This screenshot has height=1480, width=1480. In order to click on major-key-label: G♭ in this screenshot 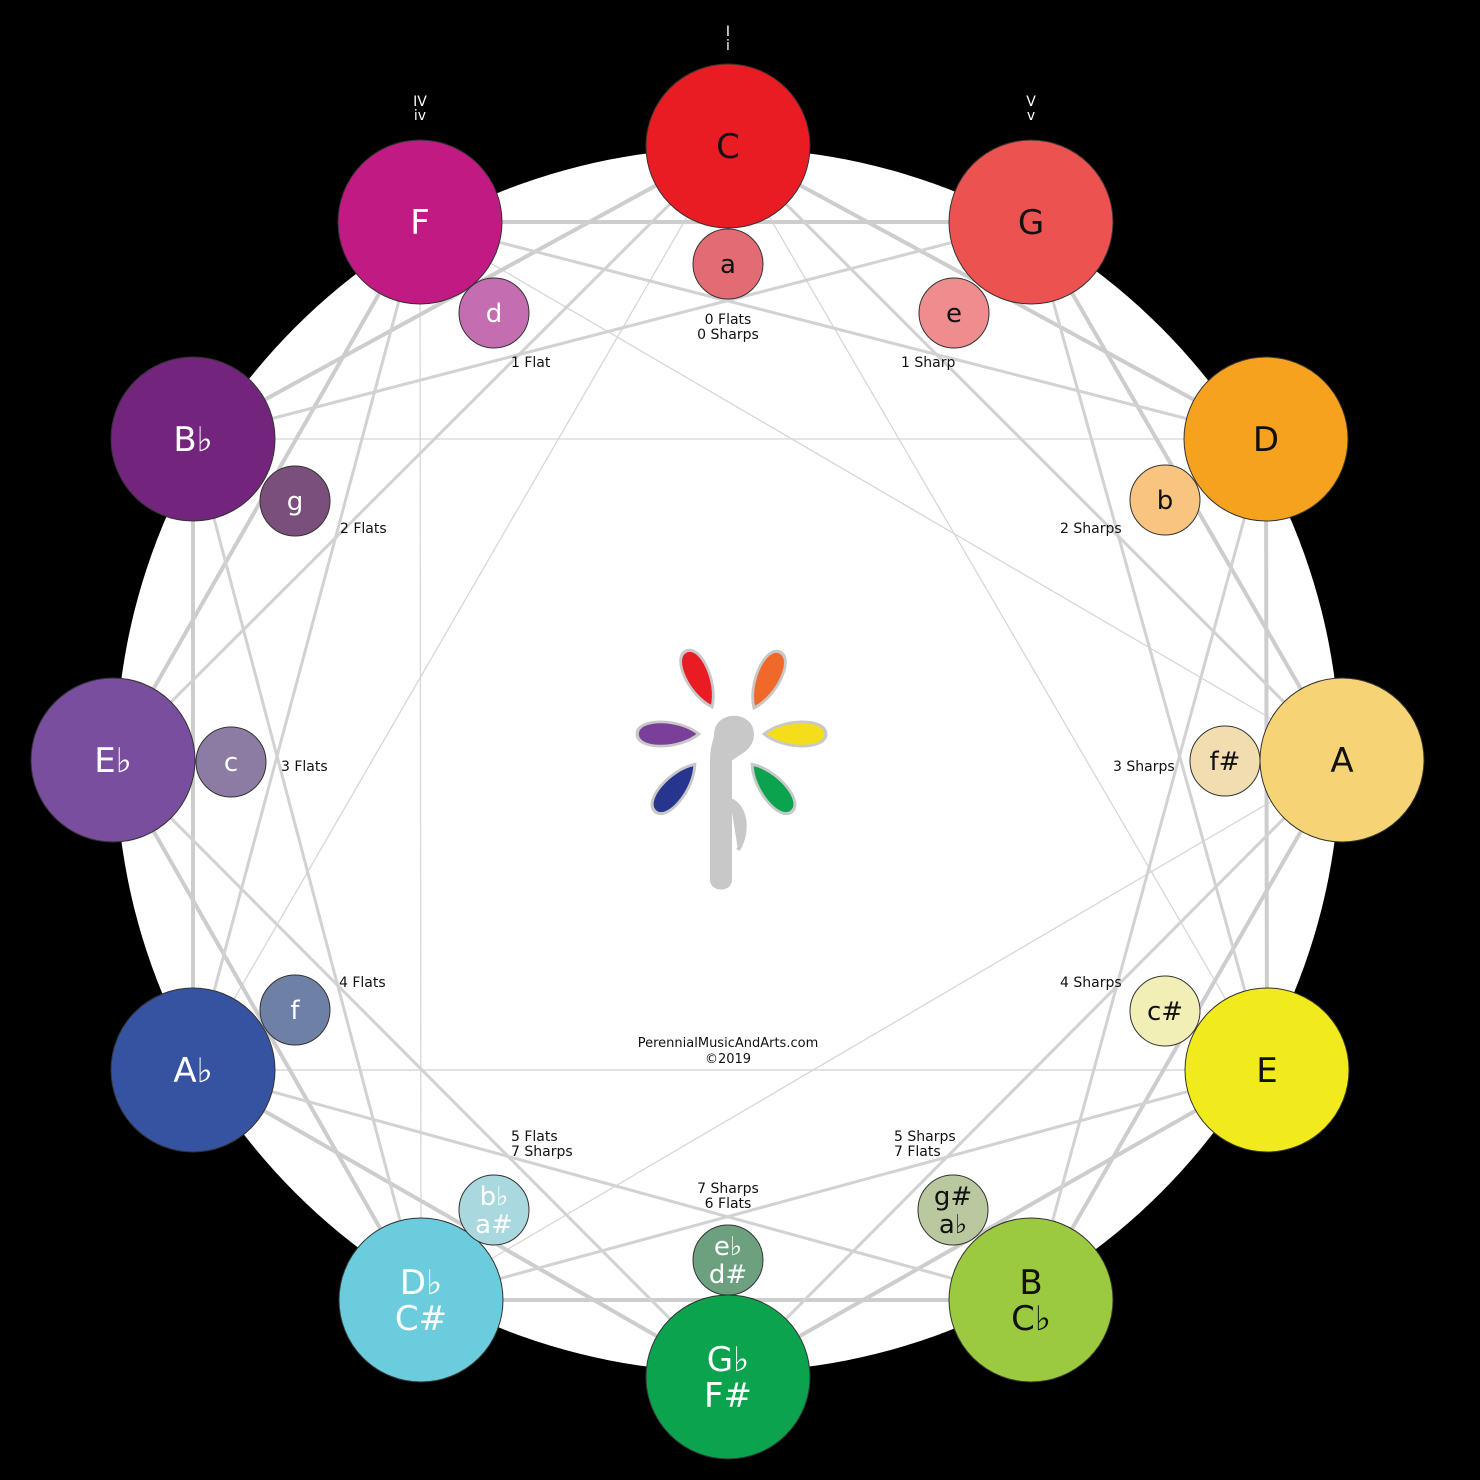, I will do `click(728, 1360)`.